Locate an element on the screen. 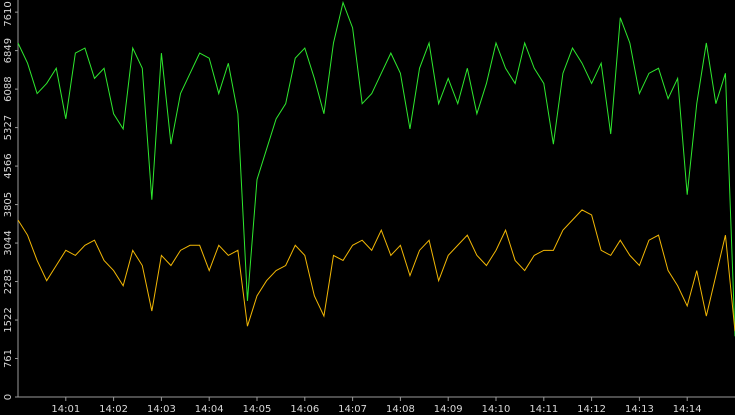 The width and height of the screenshot is (735, 415). y-tick-label: 7610 is located at coordinates (8, 13).